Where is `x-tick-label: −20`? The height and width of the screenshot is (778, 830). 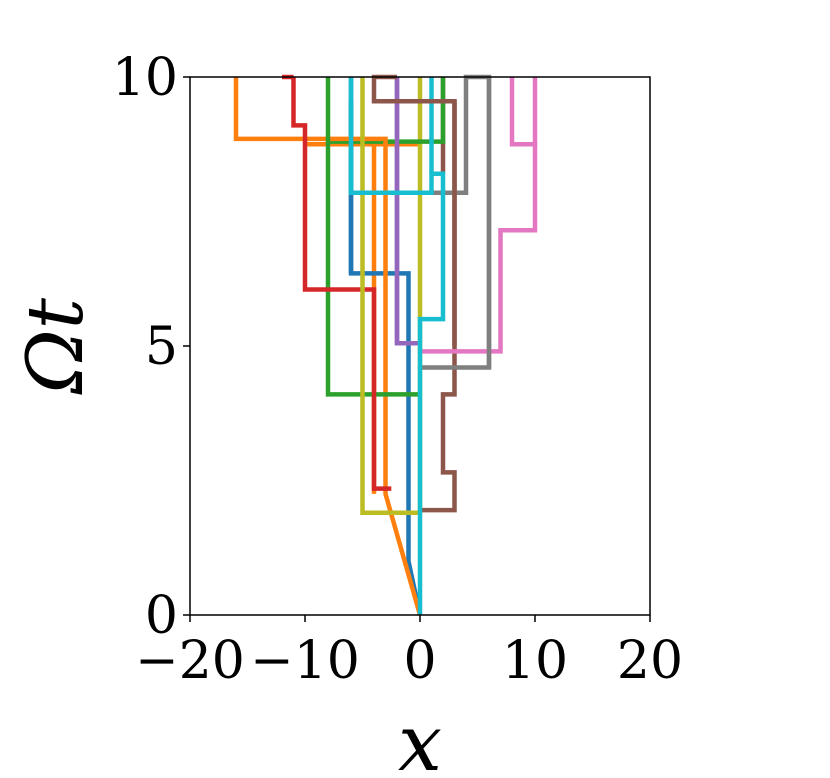
x-tick-label: −20 is located at coordinates (190, 661).